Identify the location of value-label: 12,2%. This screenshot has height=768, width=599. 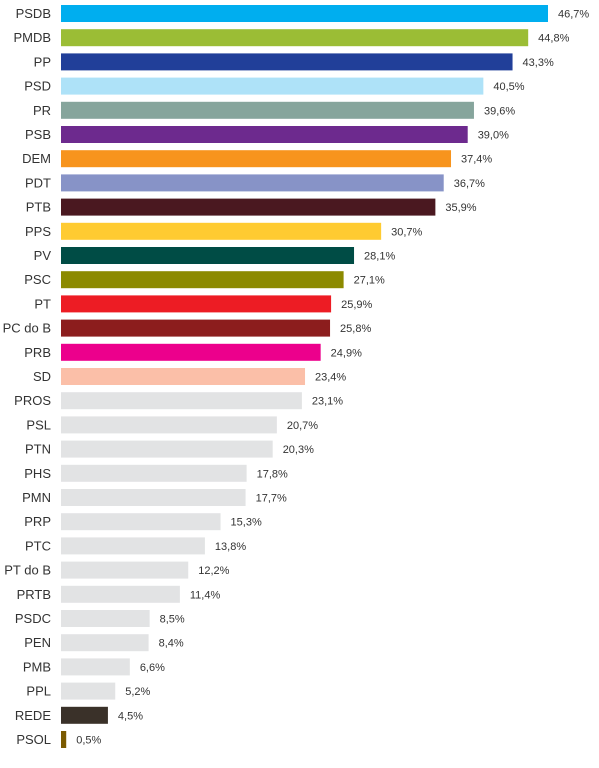
(213, 571).